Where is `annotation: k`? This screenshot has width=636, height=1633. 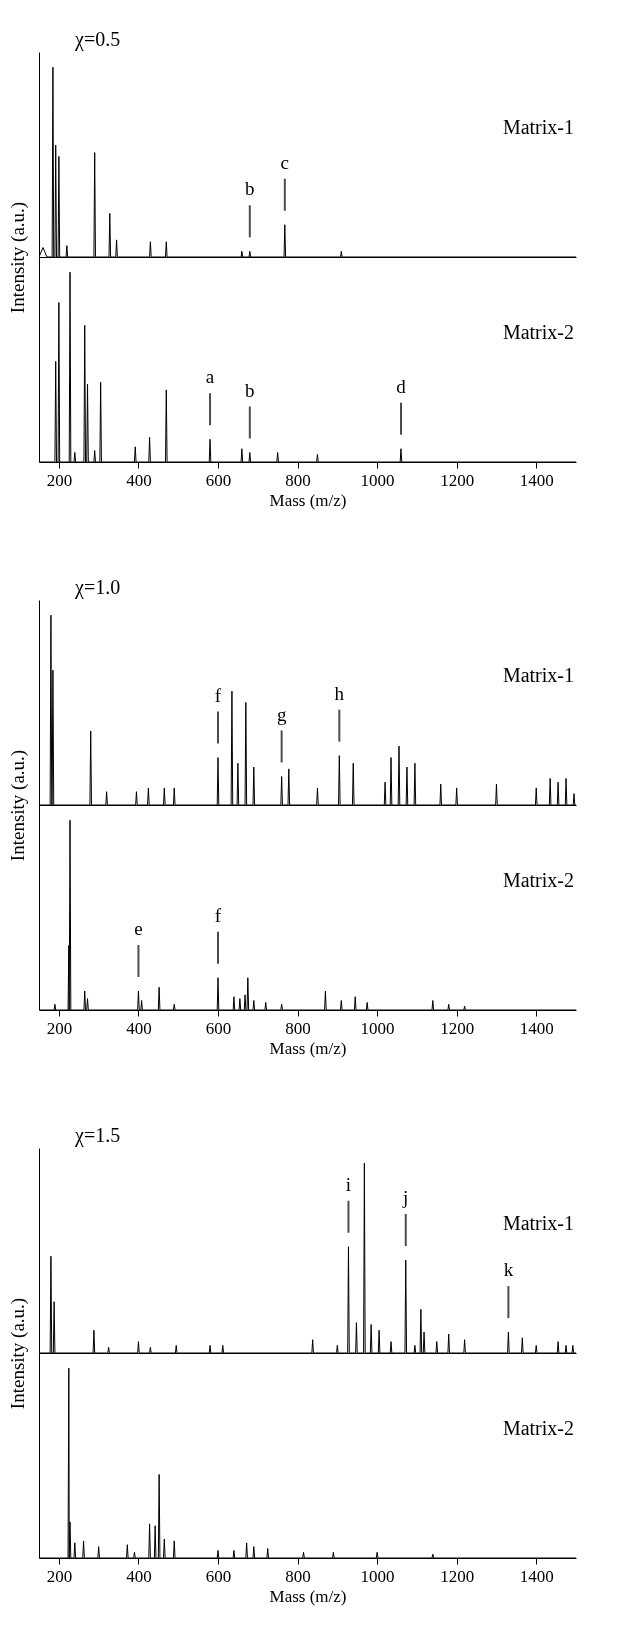
annotation: k is located at coordinates (508, 1270).